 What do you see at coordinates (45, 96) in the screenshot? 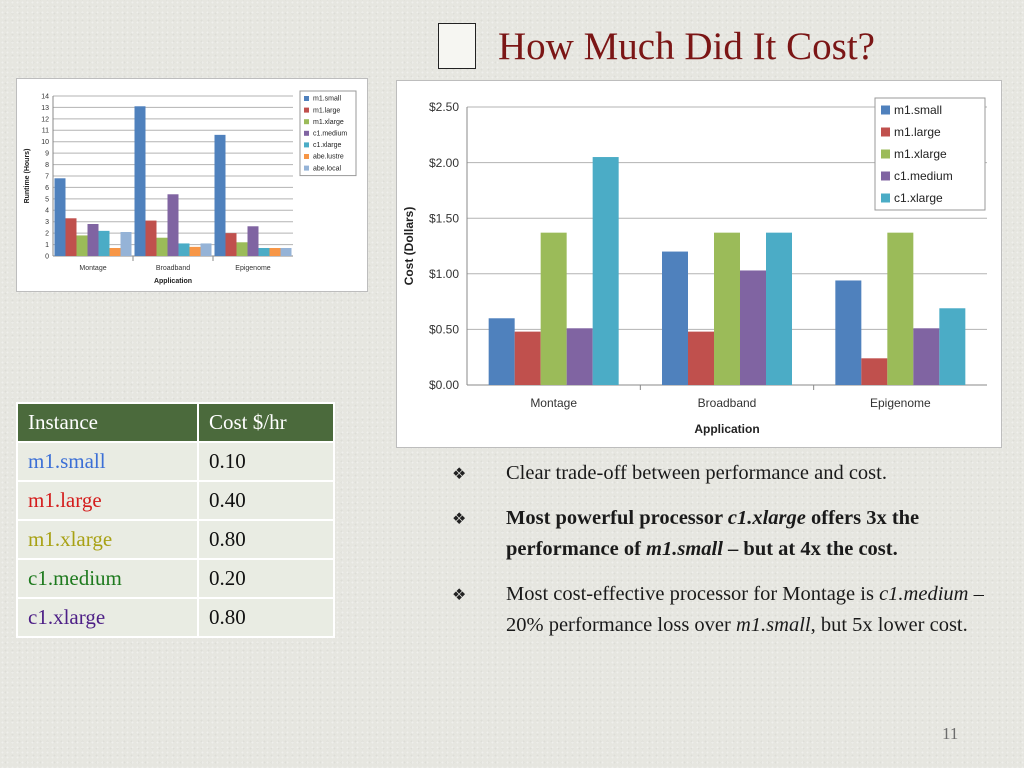
I see `y-tick-label: 14` at bounding box center [45, 96].